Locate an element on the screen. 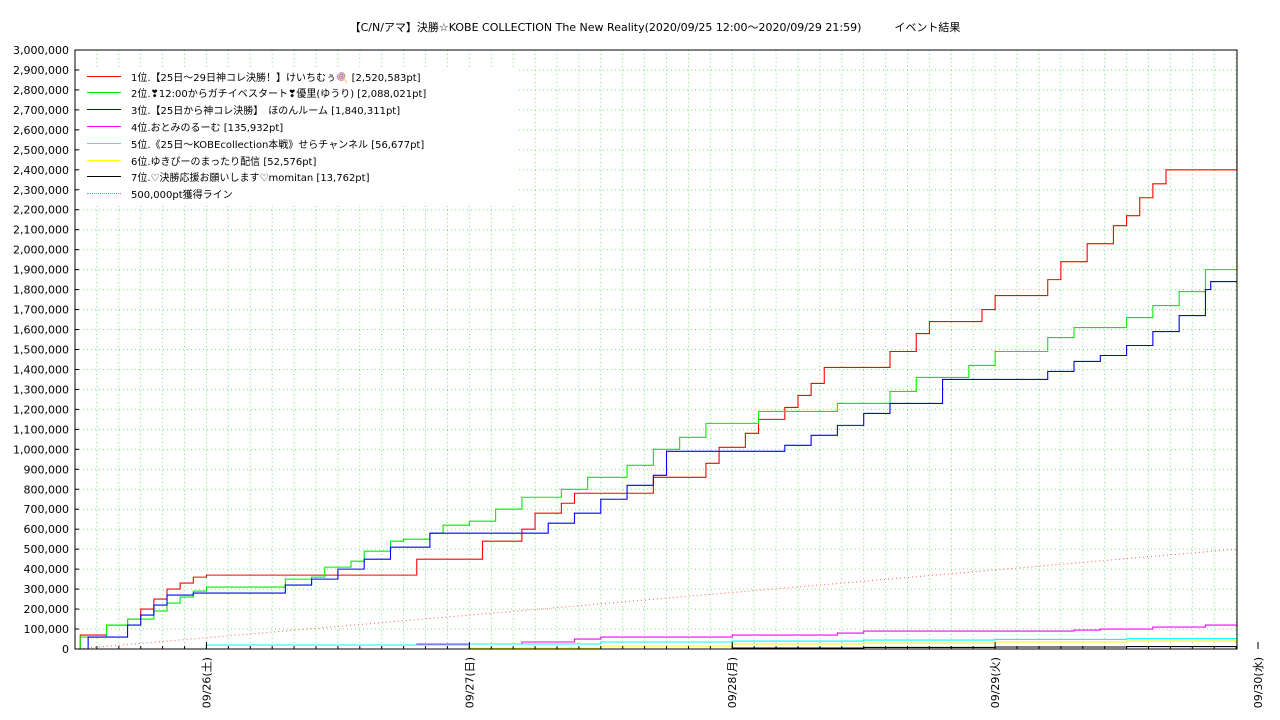 The height and width of the screenshot is (720, 1280). y-tick-label: 700,000 is located at coordinates (47, 509).